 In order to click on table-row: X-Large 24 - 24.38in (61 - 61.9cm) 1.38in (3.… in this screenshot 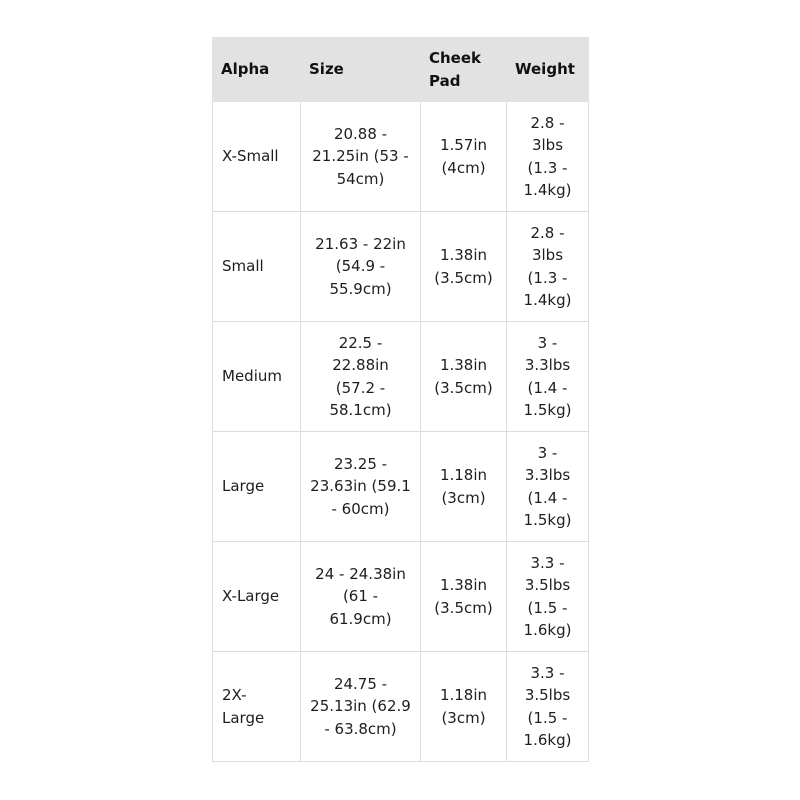, I will do `click(400, 596)`.